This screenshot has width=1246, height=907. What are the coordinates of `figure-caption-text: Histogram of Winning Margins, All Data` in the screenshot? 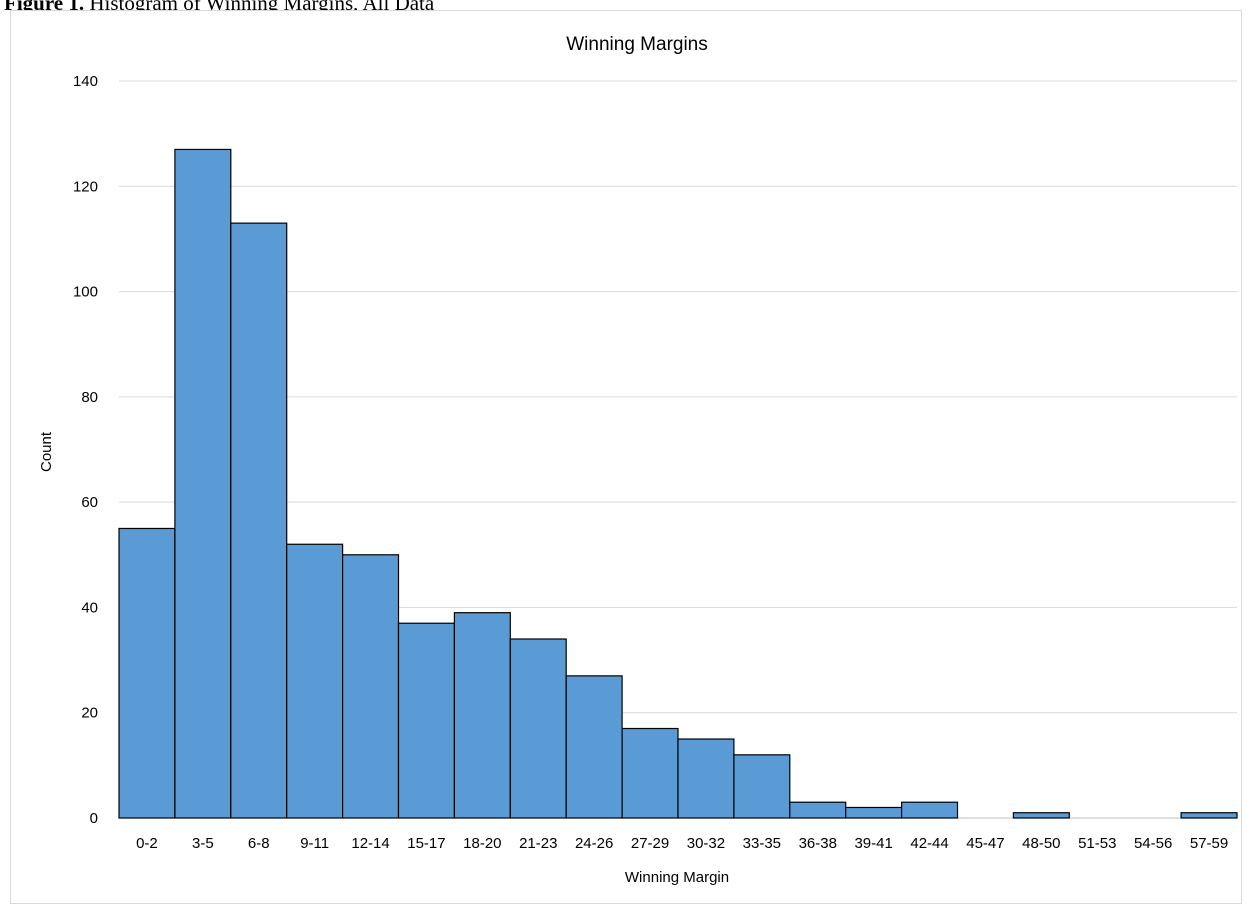 It's located at (262, 6).